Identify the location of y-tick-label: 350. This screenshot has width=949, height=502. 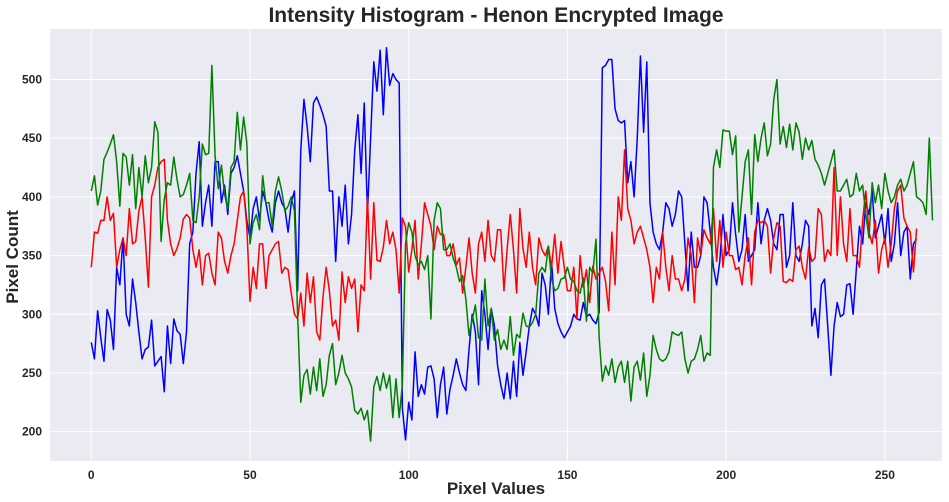
(32, 256).